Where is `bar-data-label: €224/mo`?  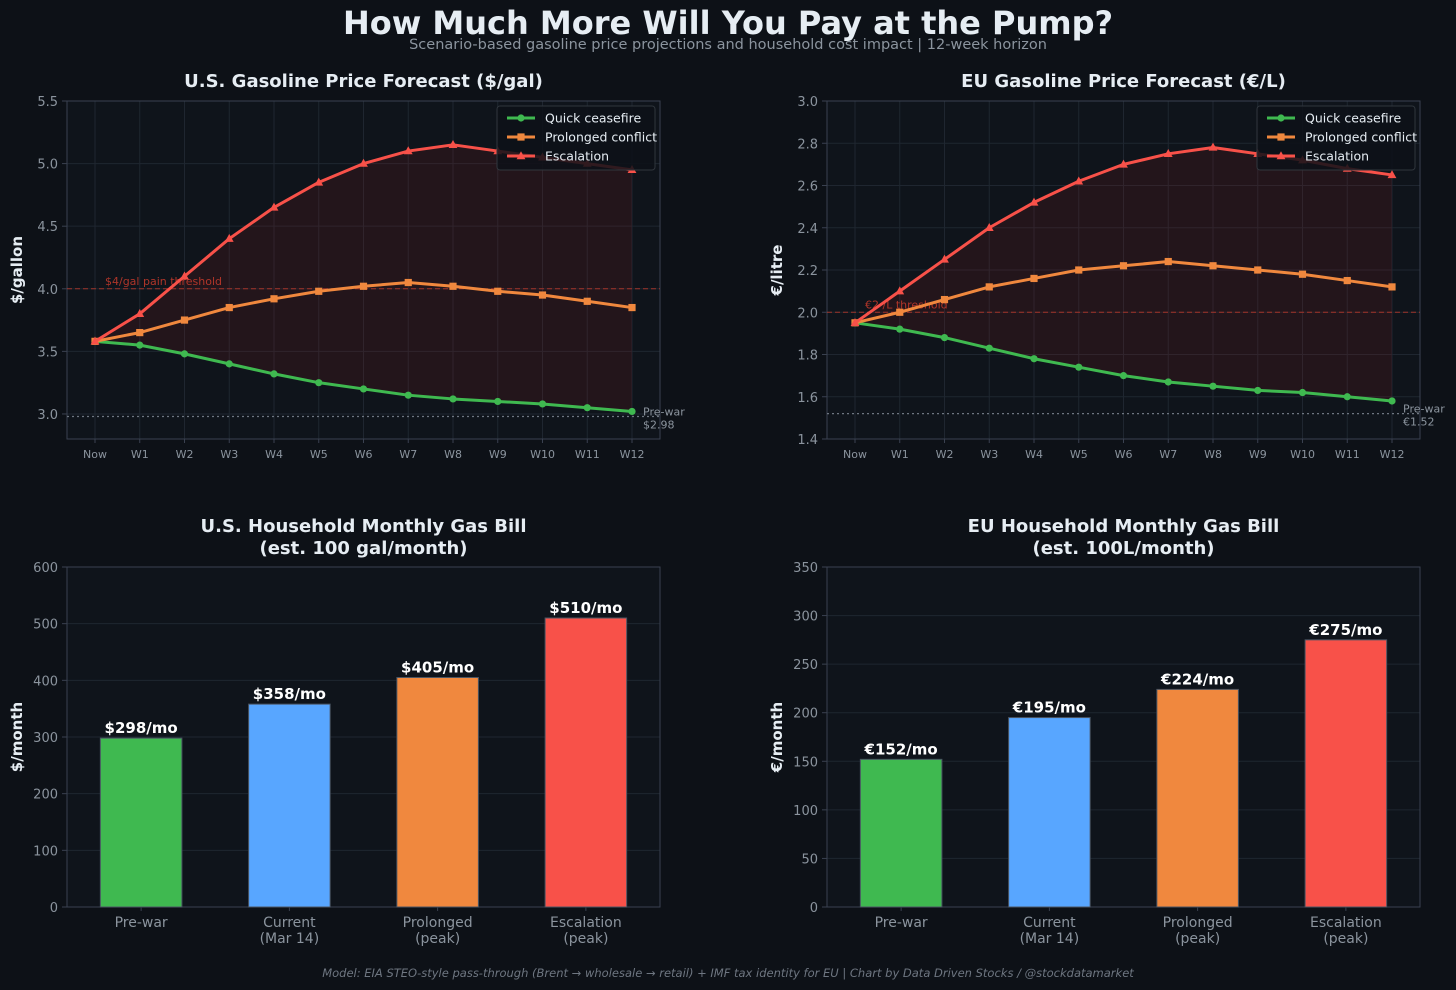 bar-data-label: €224/mo is located at coordinates (1197, 679).